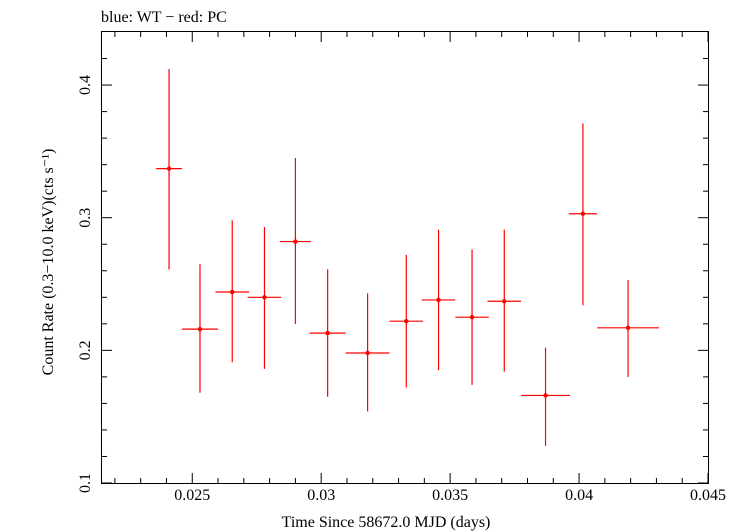 The height and width of the screenshot is (532, 745). I want to click on x-tick-label: 0.025, so click(192, 495).